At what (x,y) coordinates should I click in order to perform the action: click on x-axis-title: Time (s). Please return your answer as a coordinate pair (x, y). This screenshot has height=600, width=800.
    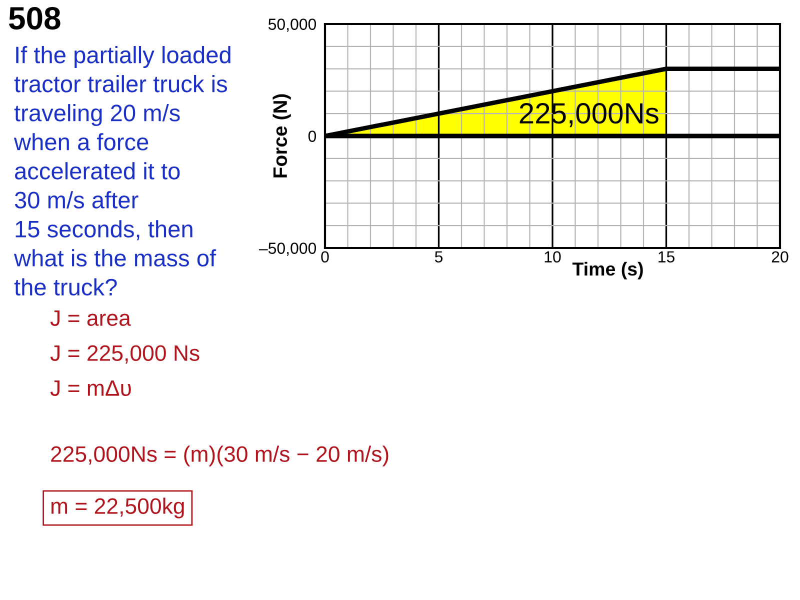
    Looking at the image, I should click on (607, 271).